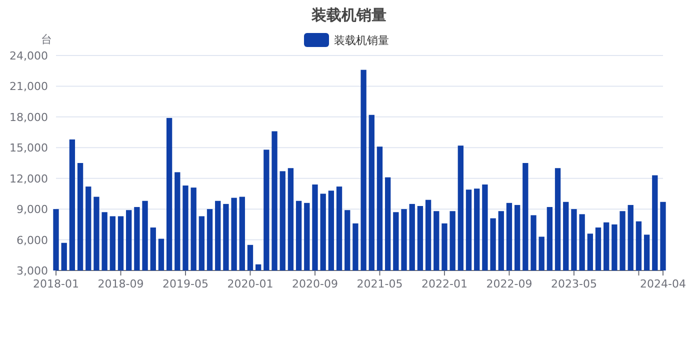 This screenshot has height=340, width=698. What do you see at coordinates (32, 209) in the screenshot?
I see `y-tick-label: 9,000` at bounding box center [32, 209].